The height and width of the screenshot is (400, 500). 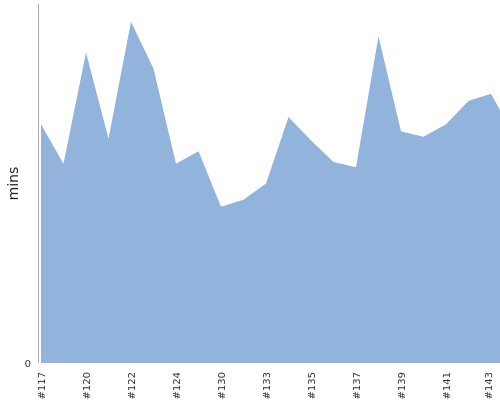 I want to click on x-tick-label: #137, so click(x=357, y=385).